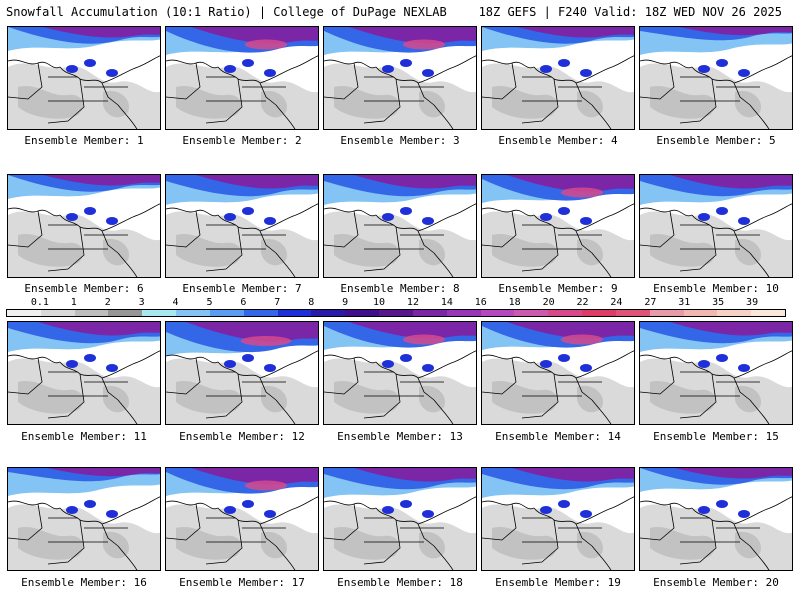  What do you see at coordinates (175, 302) in the screenshot?
I see `colorbar-tick-label: 4` at bounding box center [175, 302].